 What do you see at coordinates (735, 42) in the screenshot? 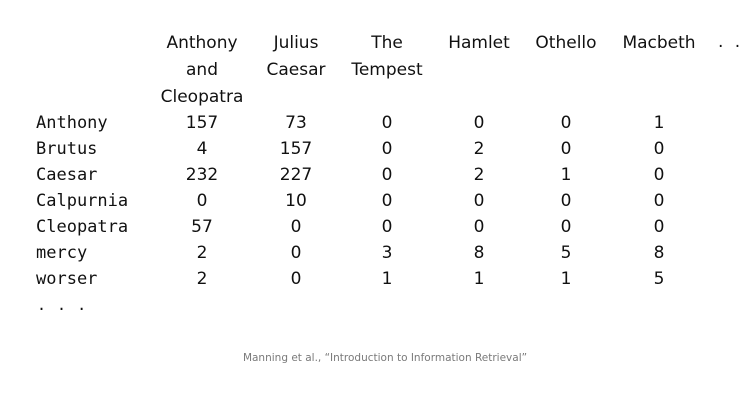
I see `column-ellipsis: . . .` at bounding box center [735, 42].